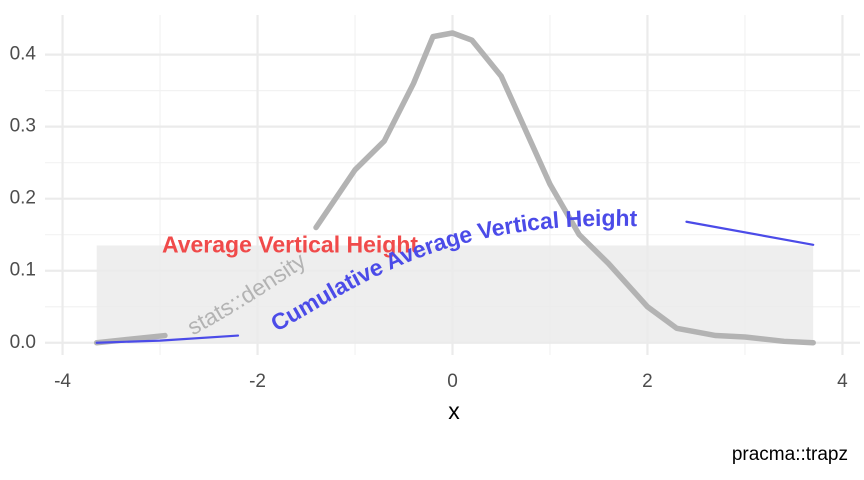 The width and height of the screenshot is (864, 480). I want to click on x-tick-label: 4, so click(842, 381).